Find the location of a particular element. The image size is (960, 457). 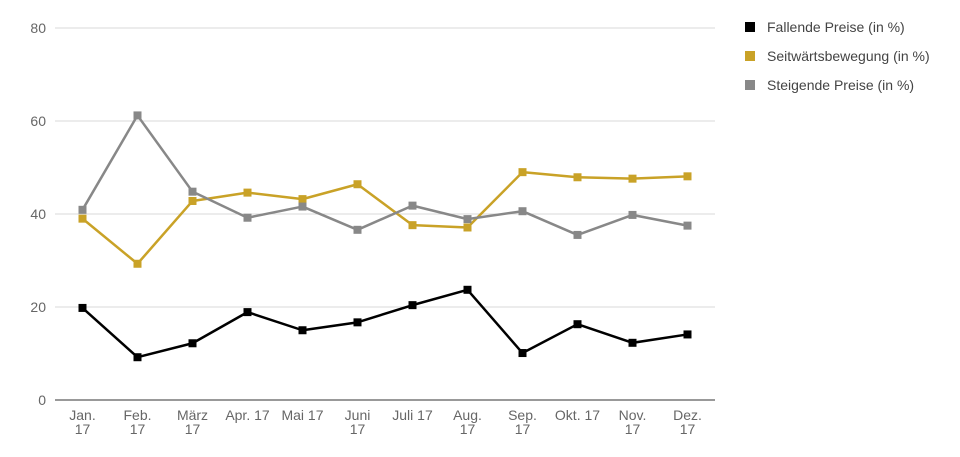

x-tick-label: Aug. 17 is located at coordinates (467, 422).